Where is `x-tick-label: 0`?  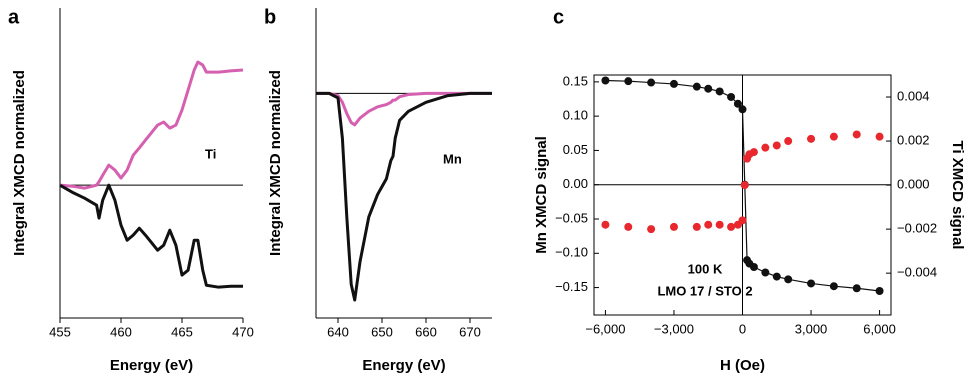
x-tick-label: 0 is located at coordinates (742, 328).